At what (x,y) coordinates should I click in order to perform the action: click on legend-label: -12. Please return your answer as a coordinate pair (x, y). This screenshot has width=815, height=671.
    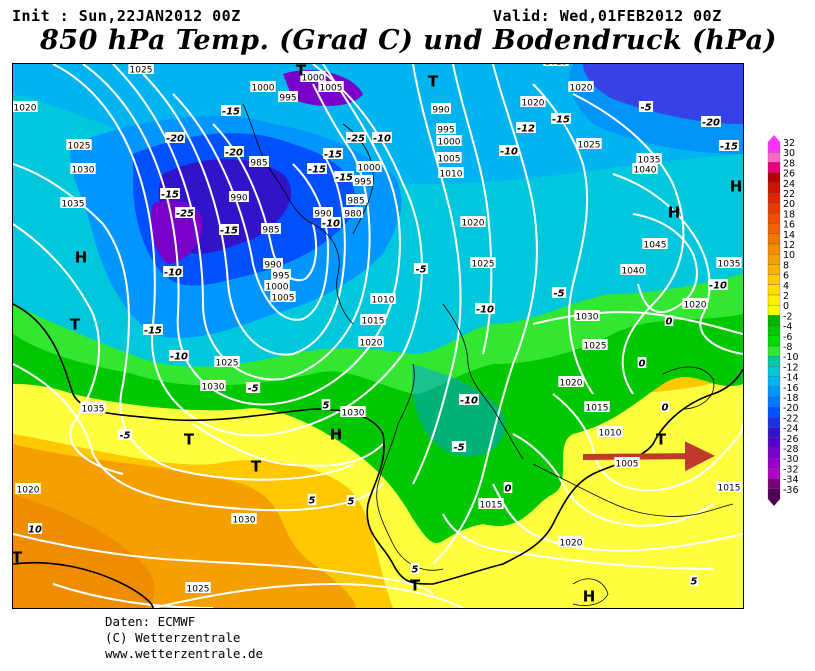
    Looking at the image, I should click on (791, 367).